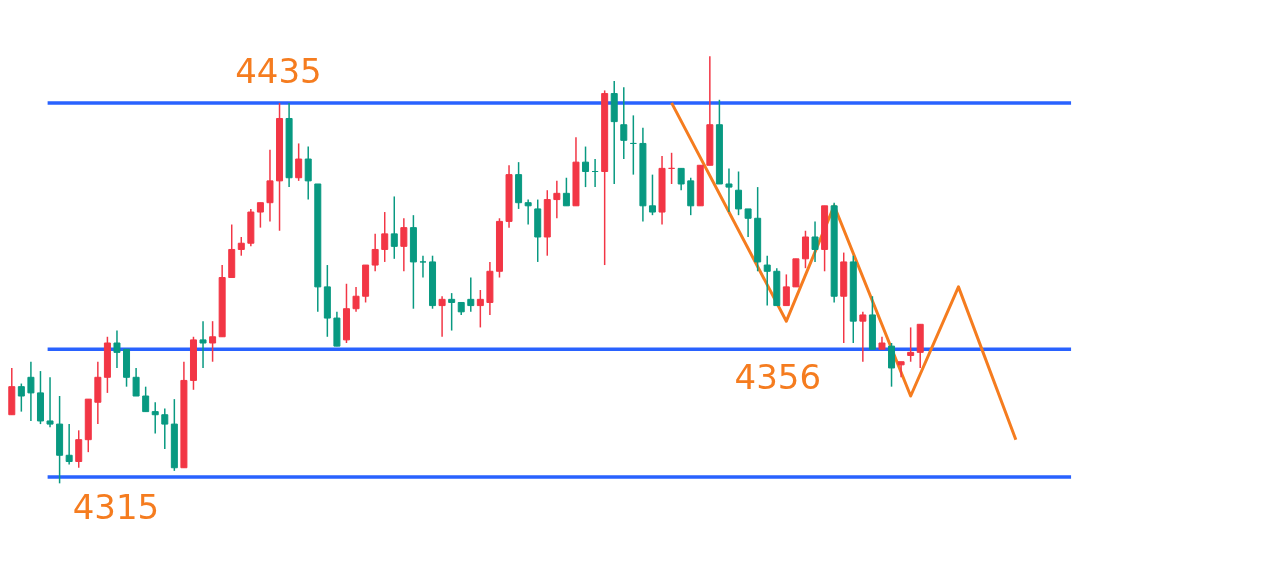 This screenshot has height=584, width=1266. What do you see at coordinates (778, 377) in the screenshot?
I see `ref-line-label: 4356` at bounding box center [778, 377].